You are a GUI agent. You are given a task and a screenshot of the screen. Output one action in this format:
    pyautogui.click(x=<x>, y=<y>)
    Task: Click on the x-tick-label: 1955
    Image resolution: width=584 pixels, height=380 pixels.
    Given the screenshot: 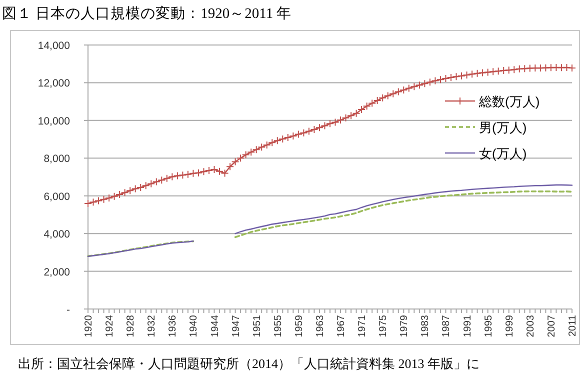 What is the action you would take?
    pyautogui.click(x=278, y=326)
    